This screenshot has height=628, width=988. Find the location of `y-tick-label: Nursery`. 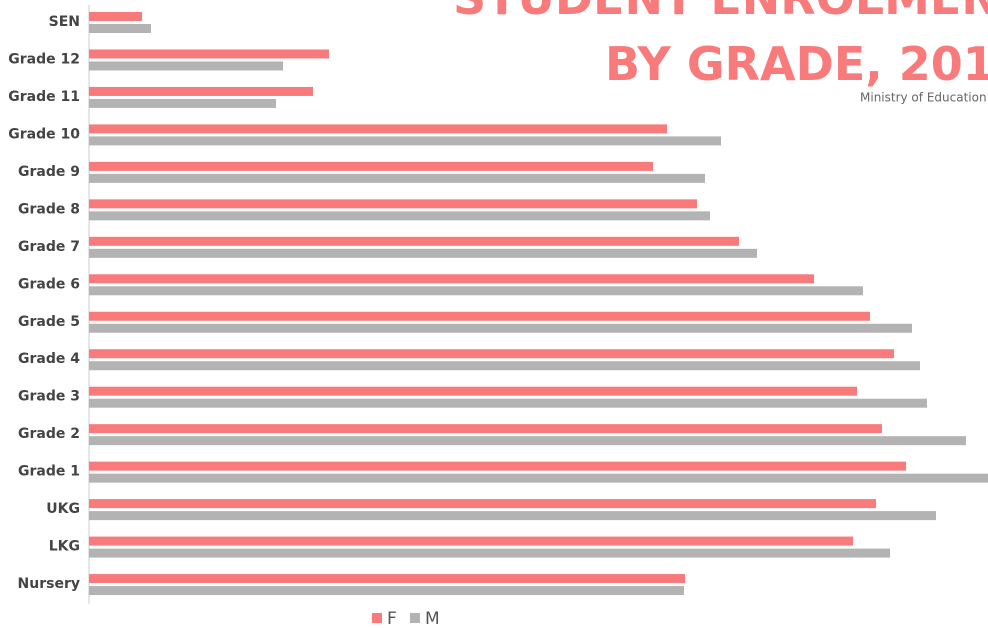

y-tick-label: Nursery is located at coordinates (49, 584).